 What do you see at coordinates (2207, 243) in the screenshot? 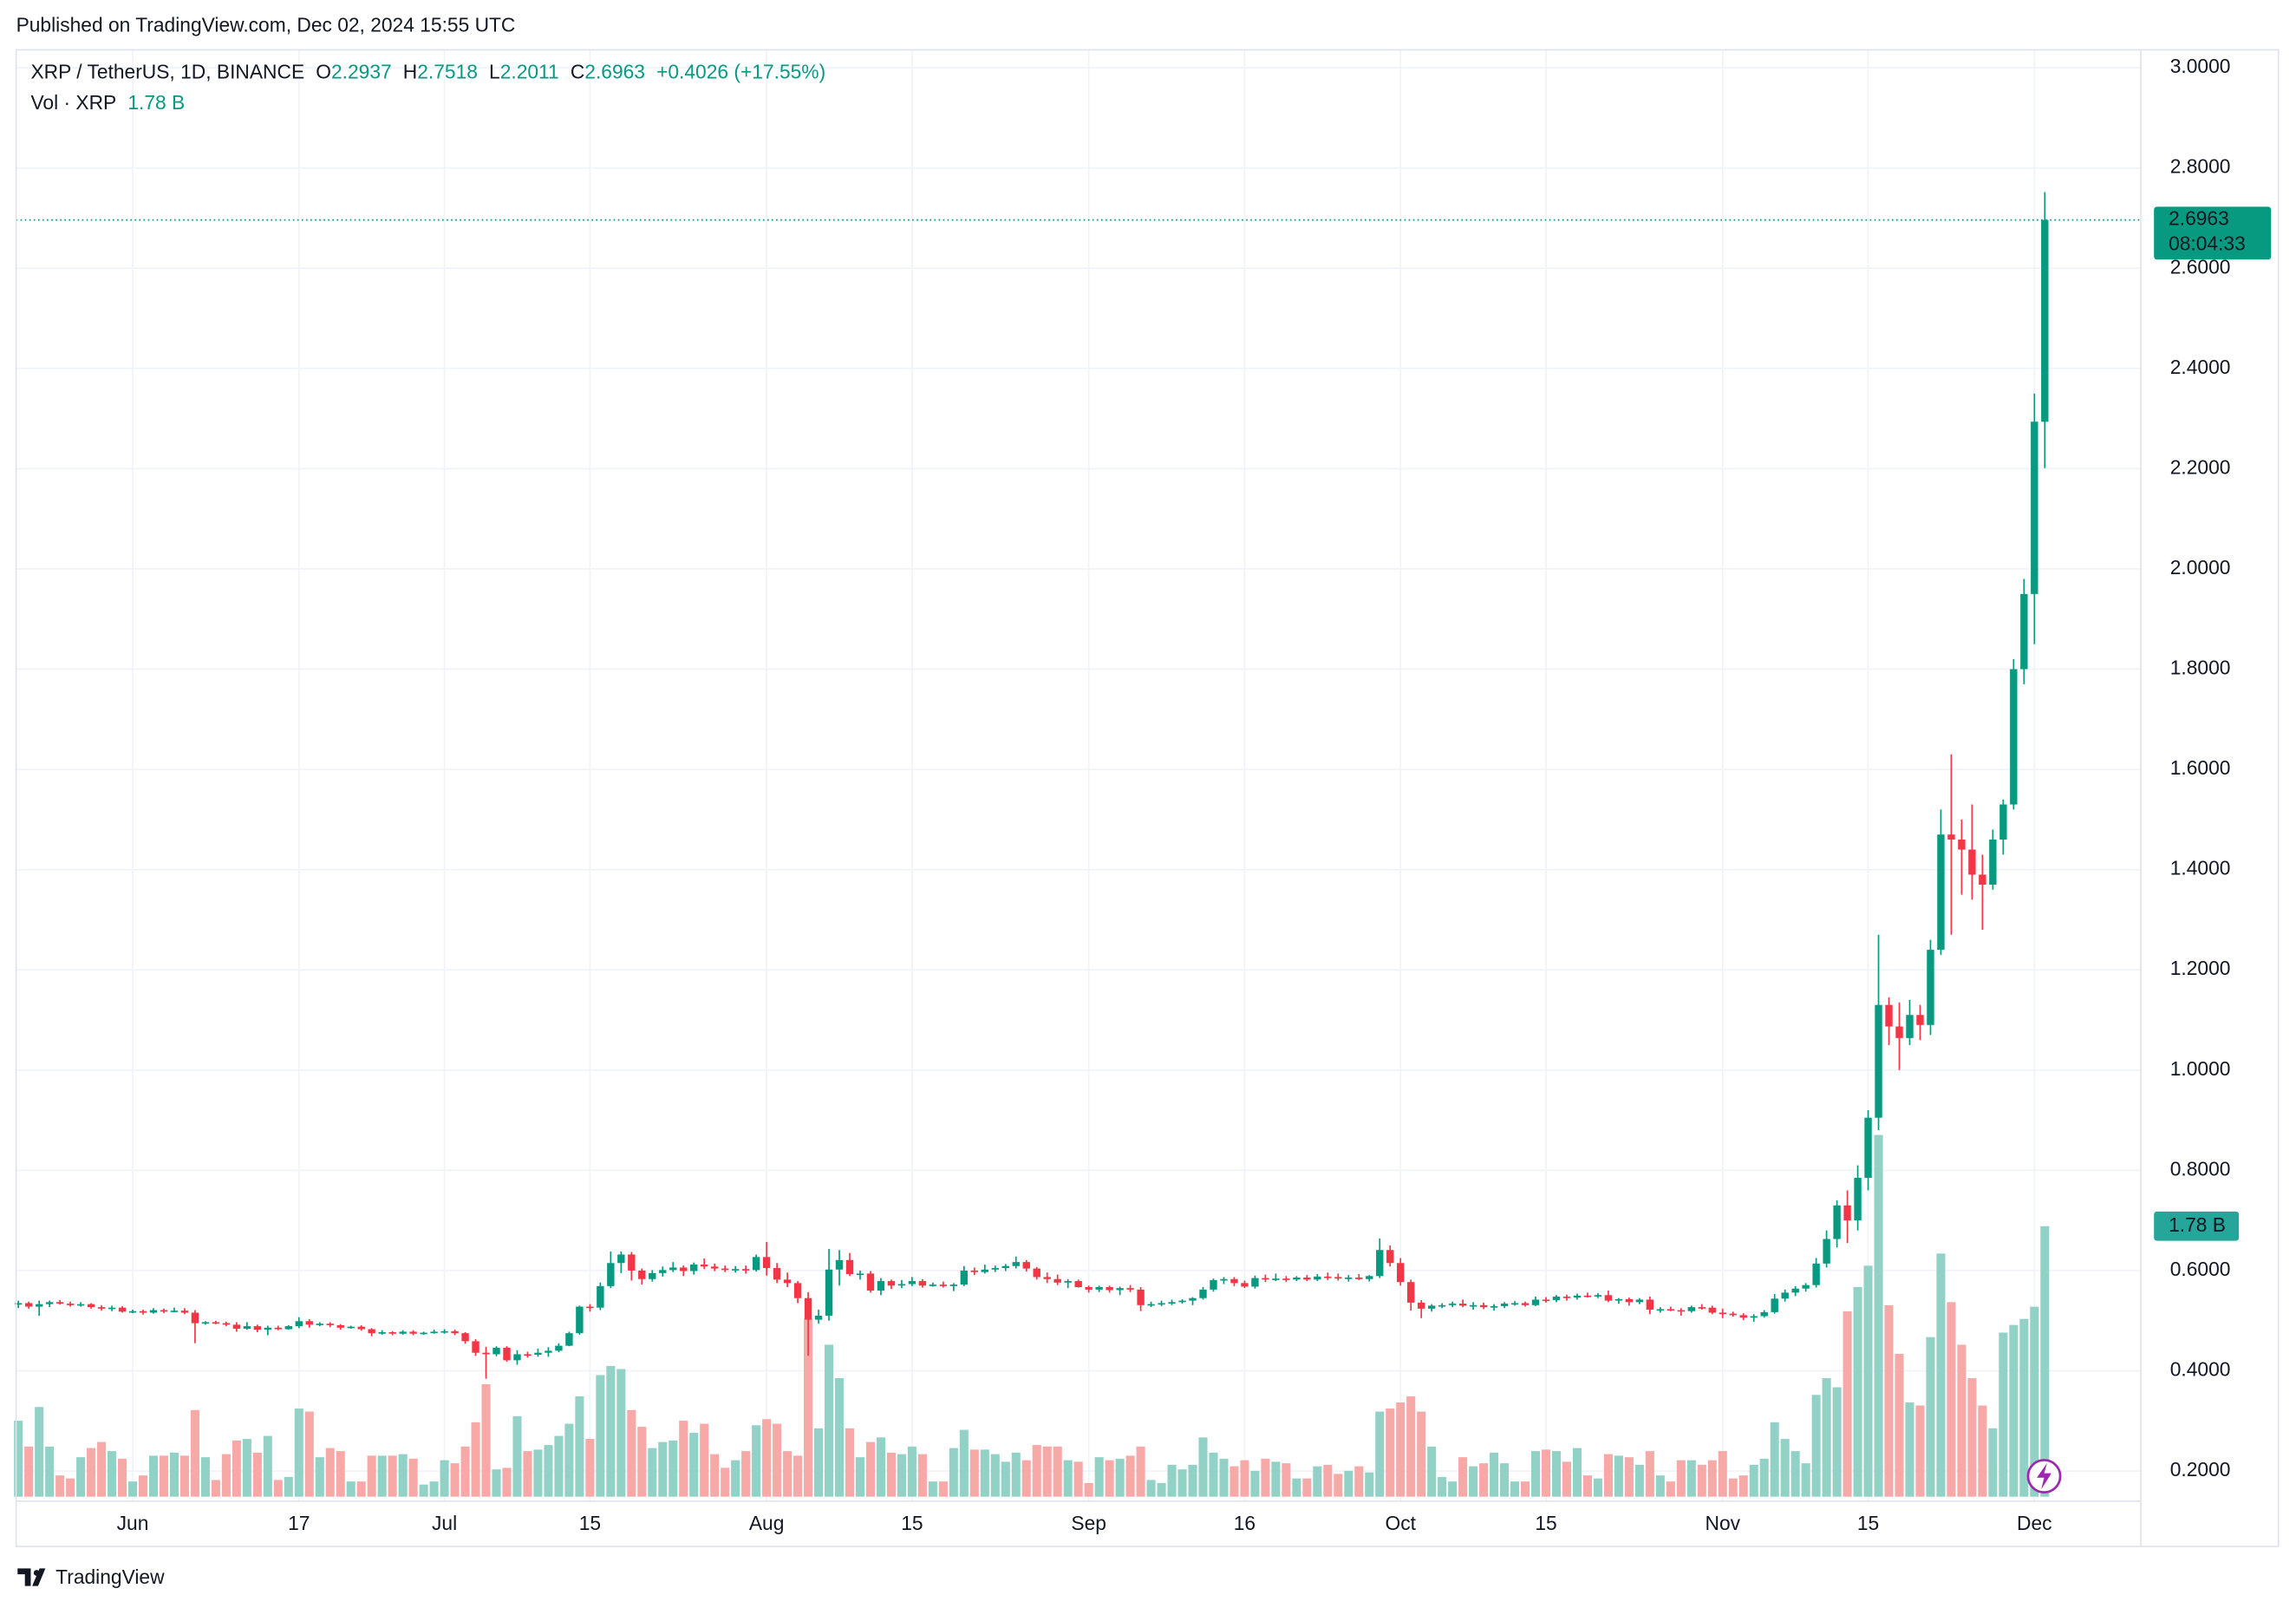
I see `countdown-label: 08:04:33` at bounding box center [2207, 243].